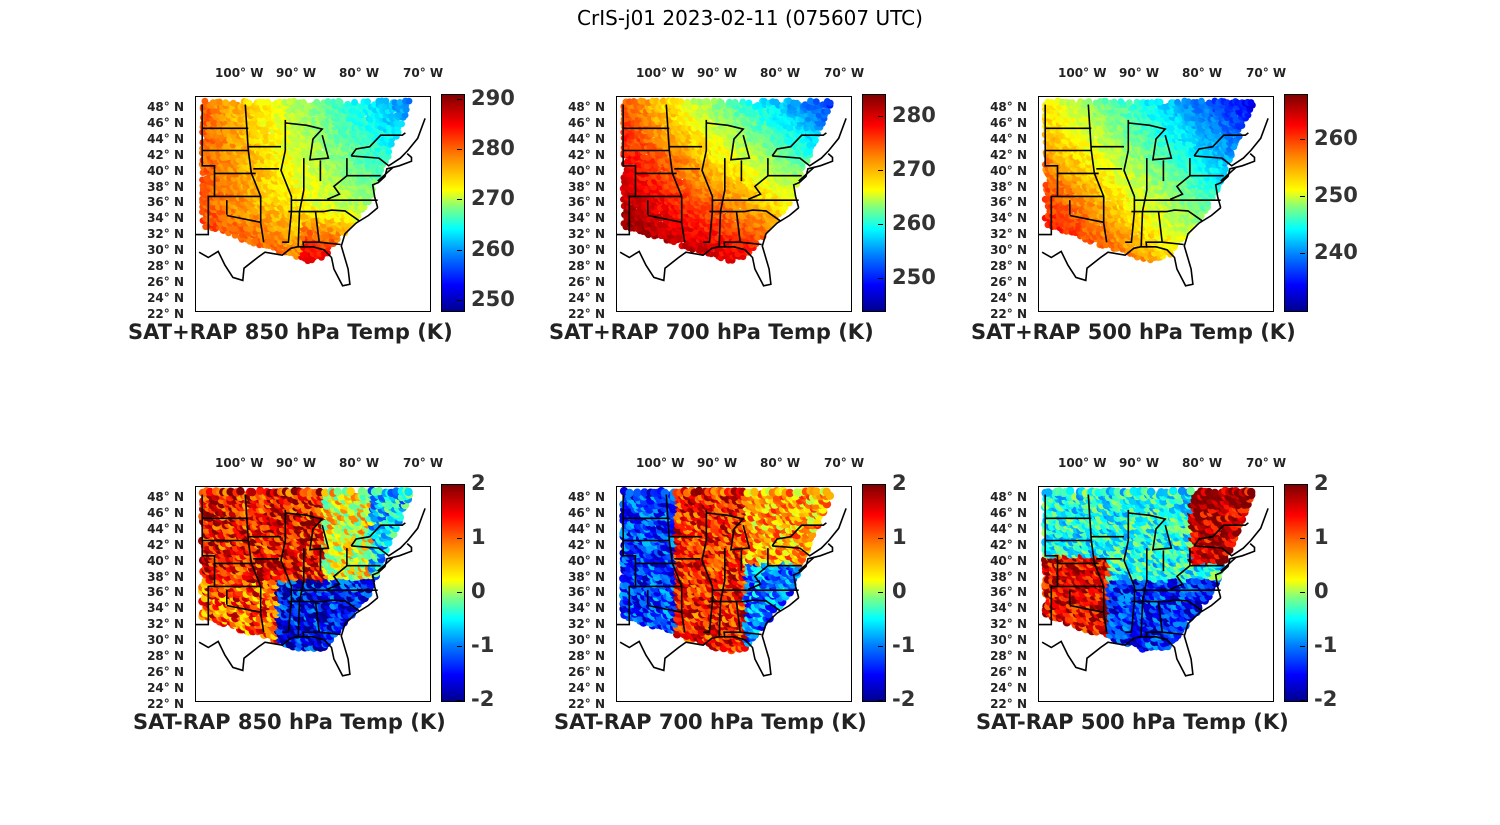 Image resolution: width=1500 pixels, height=825 pixels. What do you see at coordinates (586, 218) in the screenshot?
I see `latitude-label: 34° N` at bounding box center [586, 218].